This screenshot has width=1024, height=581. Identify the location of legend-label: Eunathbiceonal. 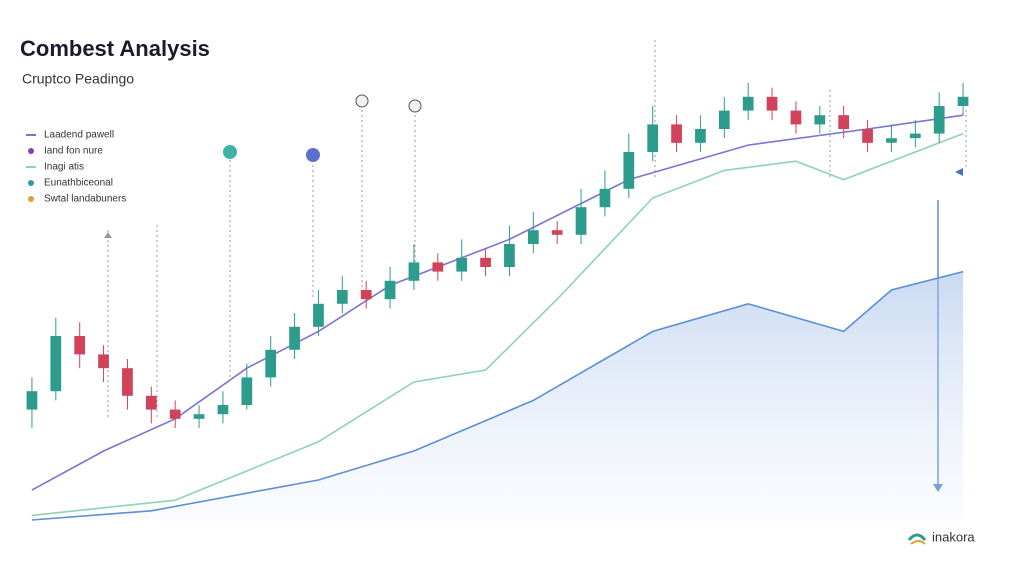
(78, 183).